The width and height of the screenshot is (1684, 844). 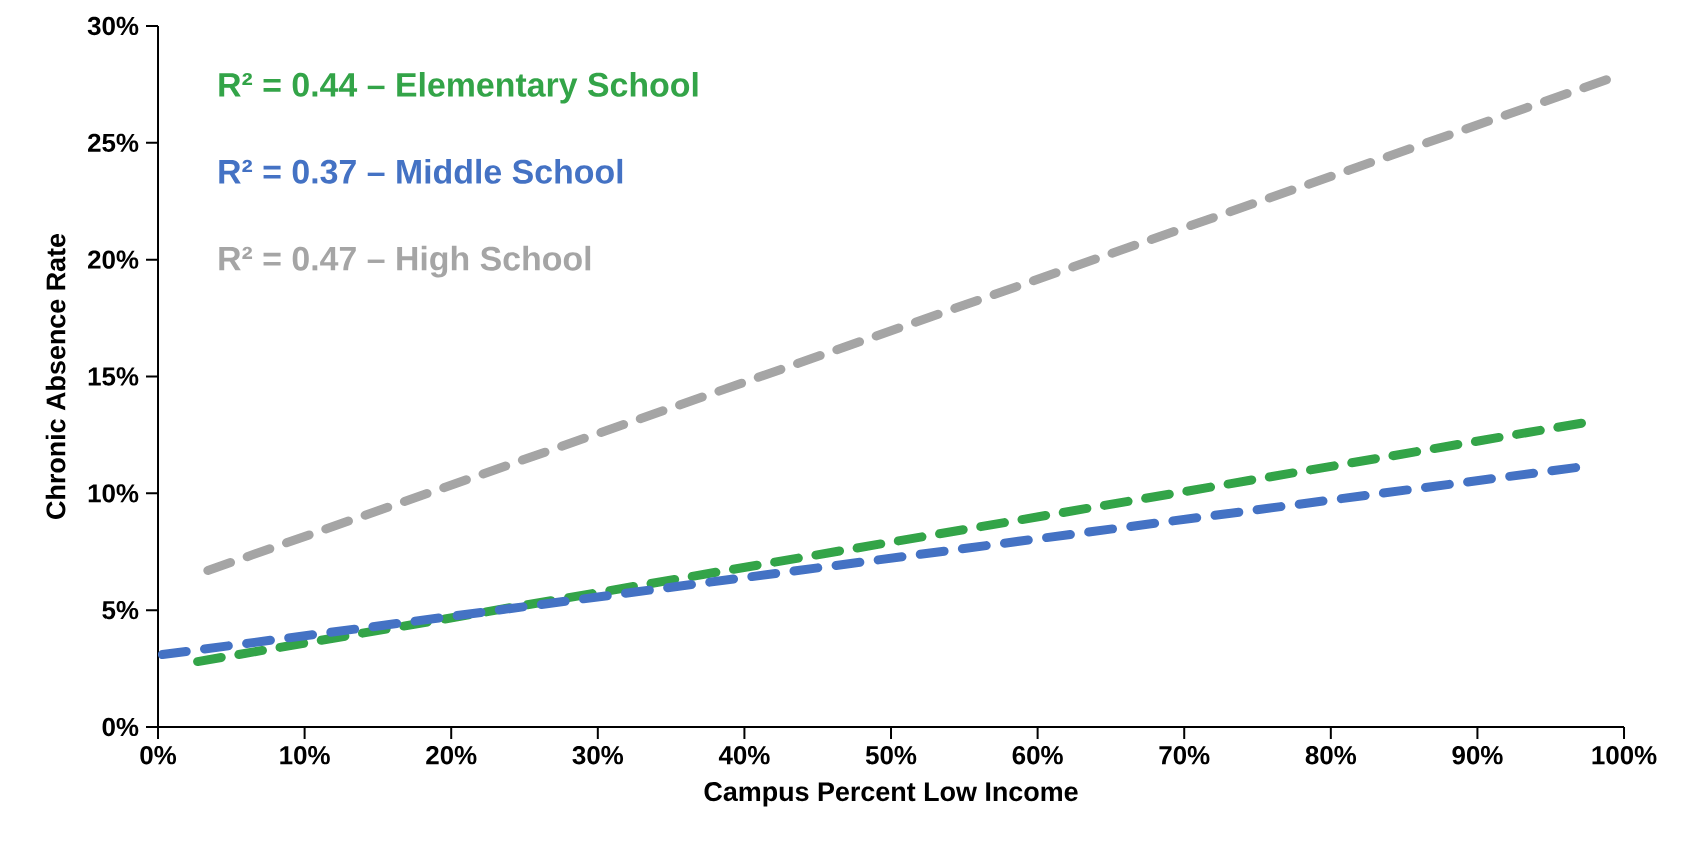 What do you see at coordinates (1037, 755) in the screenshot?
I see `x-tick-label: 60%` at bounding box center [1037, 755].